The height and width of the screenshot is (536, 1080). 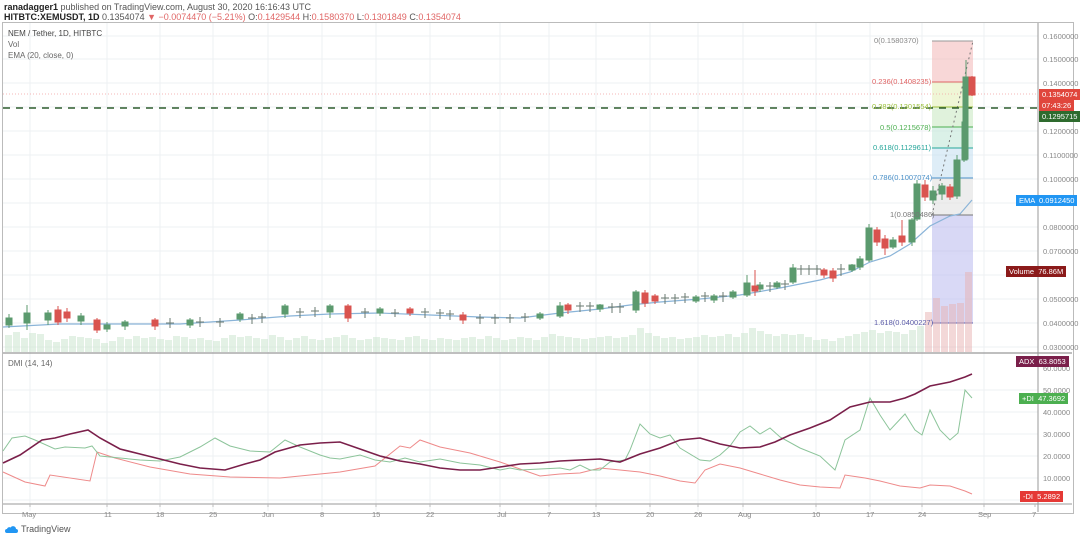 What do you see at coordinates (488, 312) in the screenshot?
I see `volume-bars` at bounding box center [488, 312].